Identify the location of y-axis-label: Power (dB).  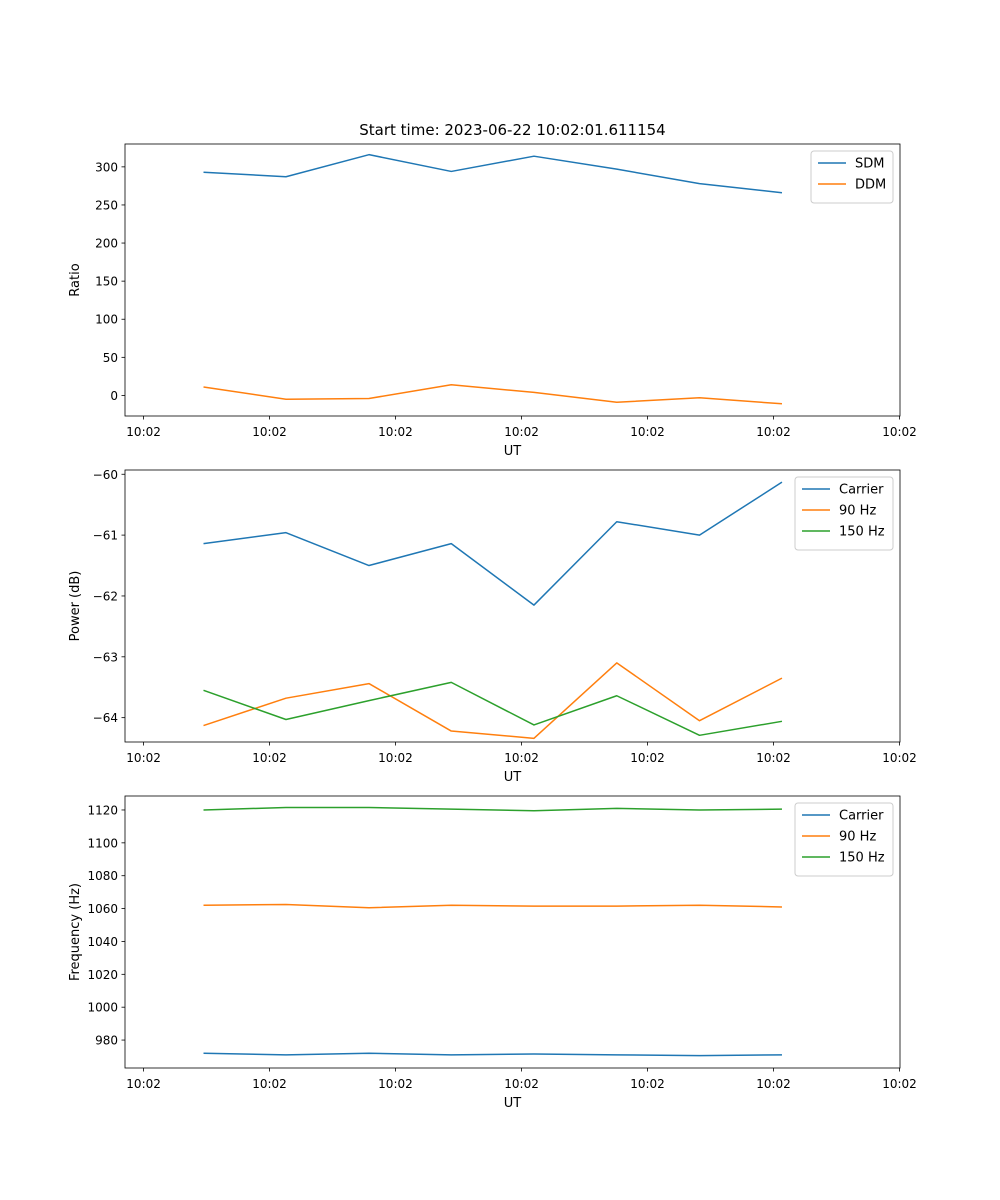
(75, 606).